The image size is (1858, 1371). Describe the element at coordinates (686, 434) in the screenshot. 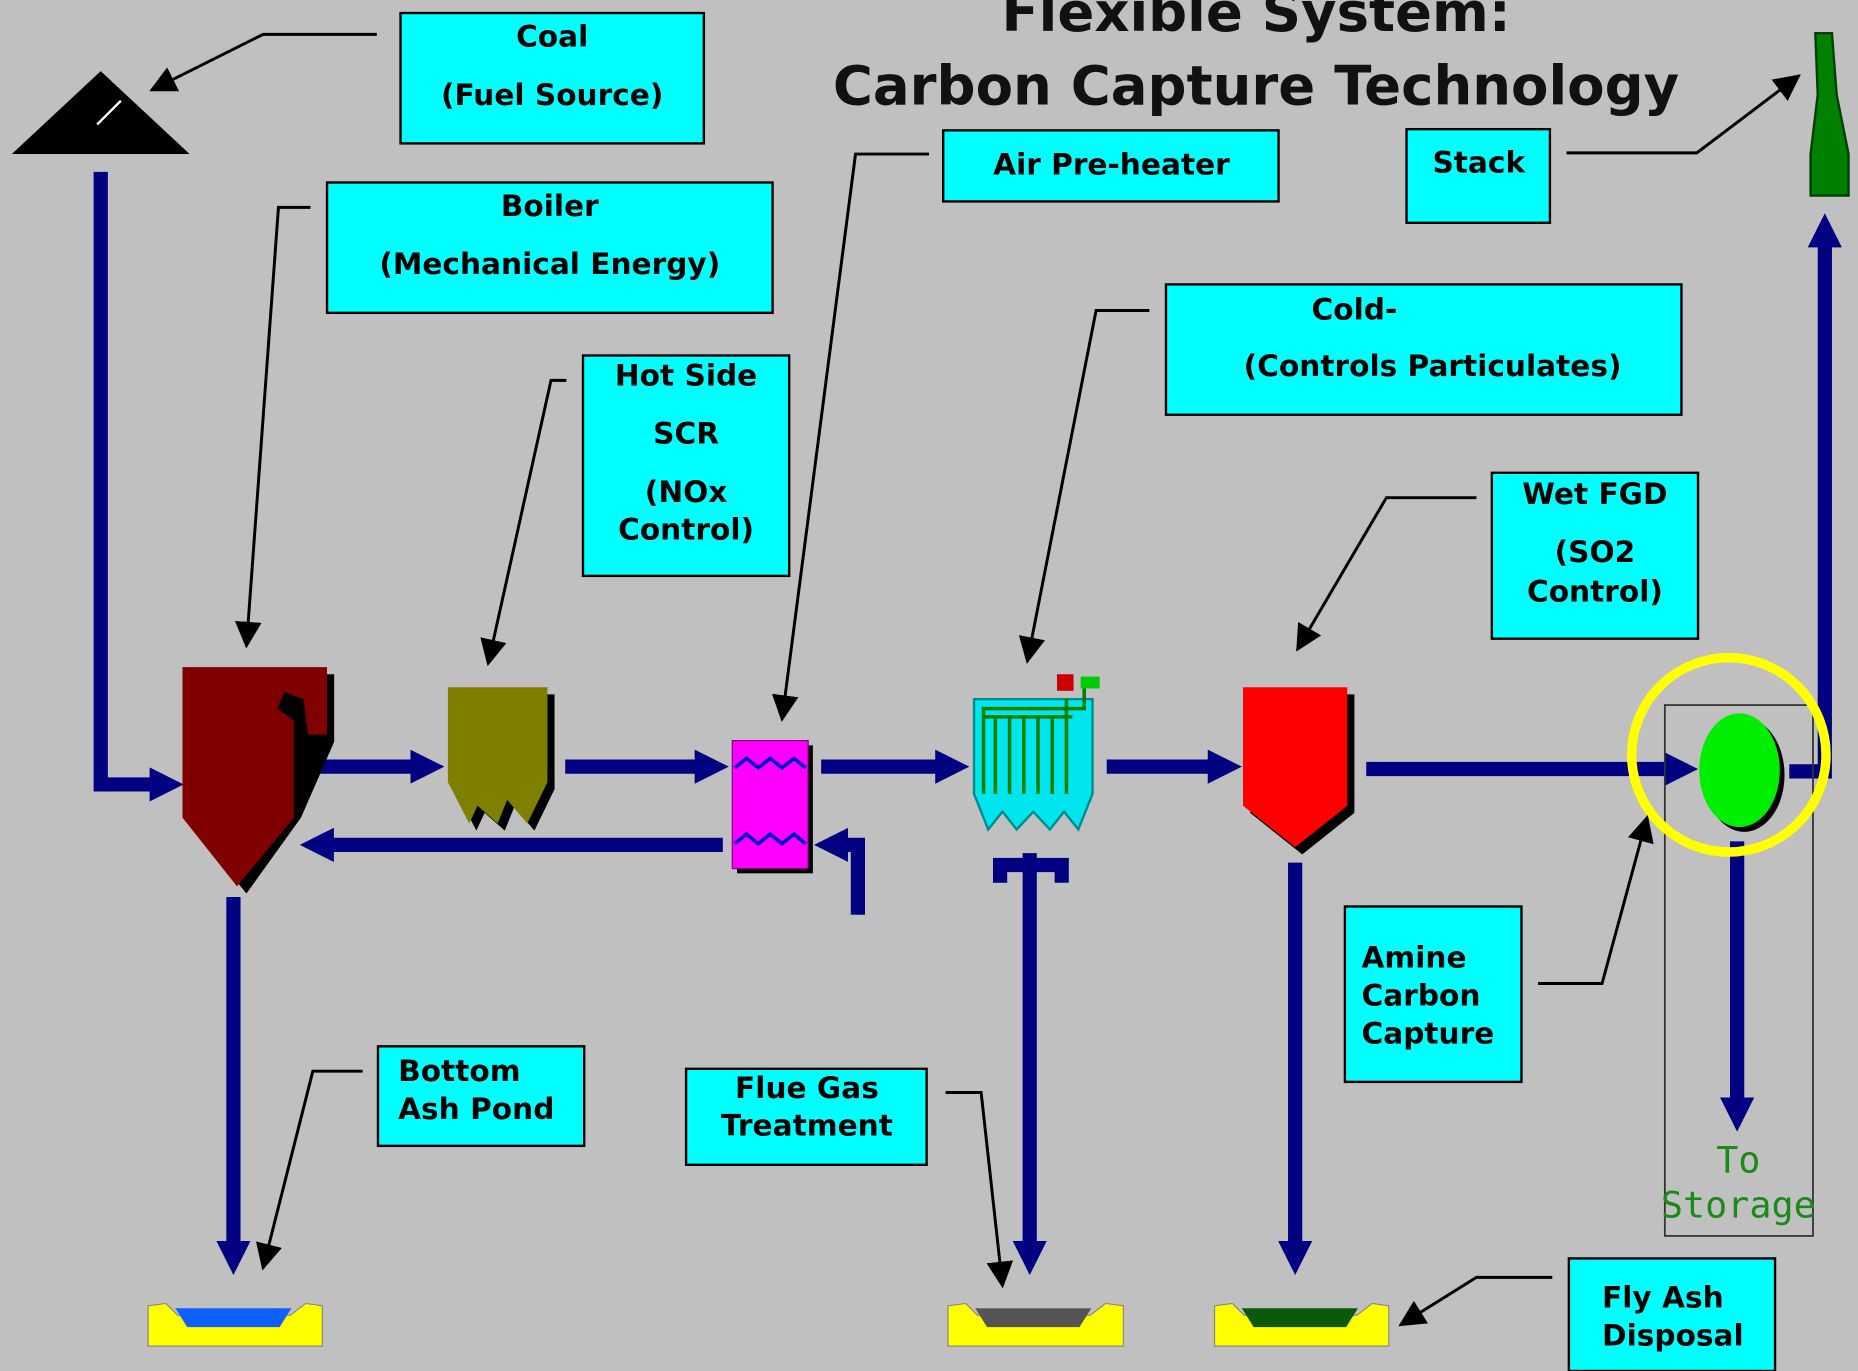

I see `label: SCR` at that location.